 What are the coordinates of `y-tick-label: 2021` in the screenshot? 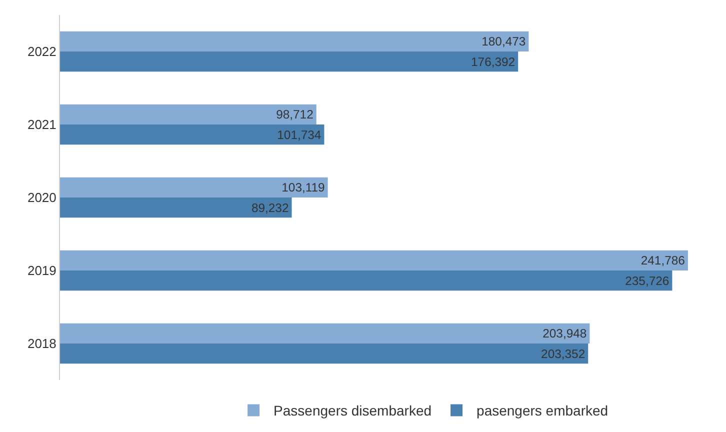 It's located at (41, 124).